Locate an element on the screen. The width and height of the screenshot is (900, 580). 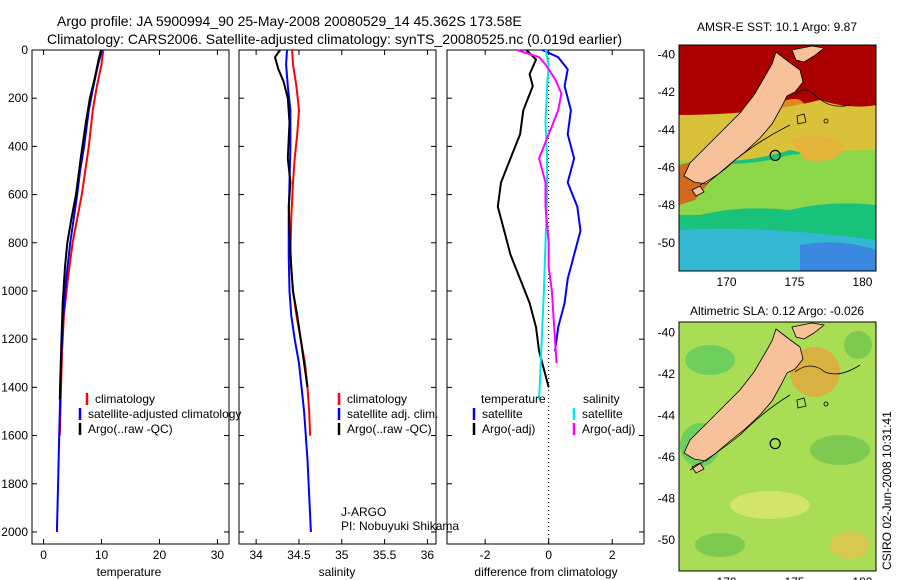
sst-map is located at coordinates (777, 158).